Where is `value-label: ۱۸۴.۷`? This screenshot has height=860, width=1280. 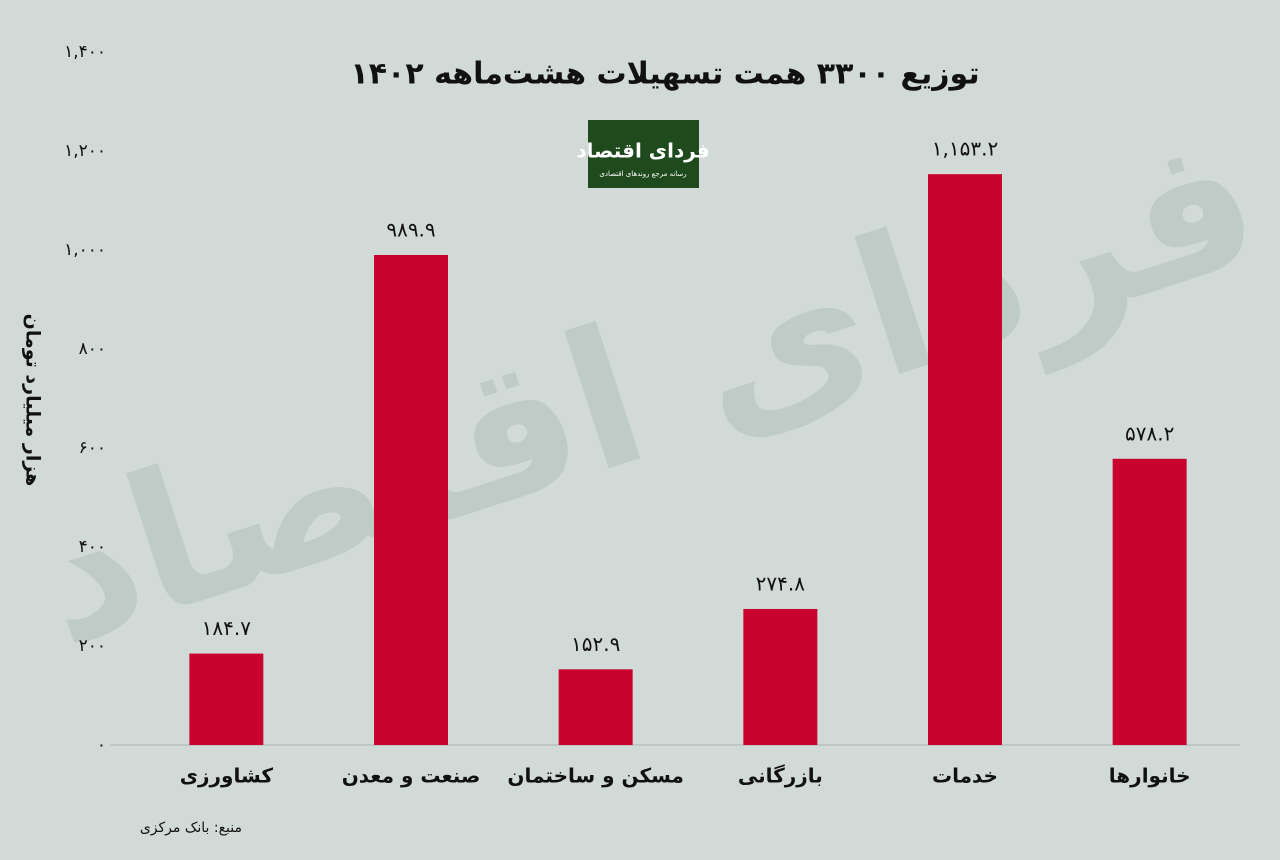 value-label: ۱۸۴.۷ is located at coordinates (227, 628).